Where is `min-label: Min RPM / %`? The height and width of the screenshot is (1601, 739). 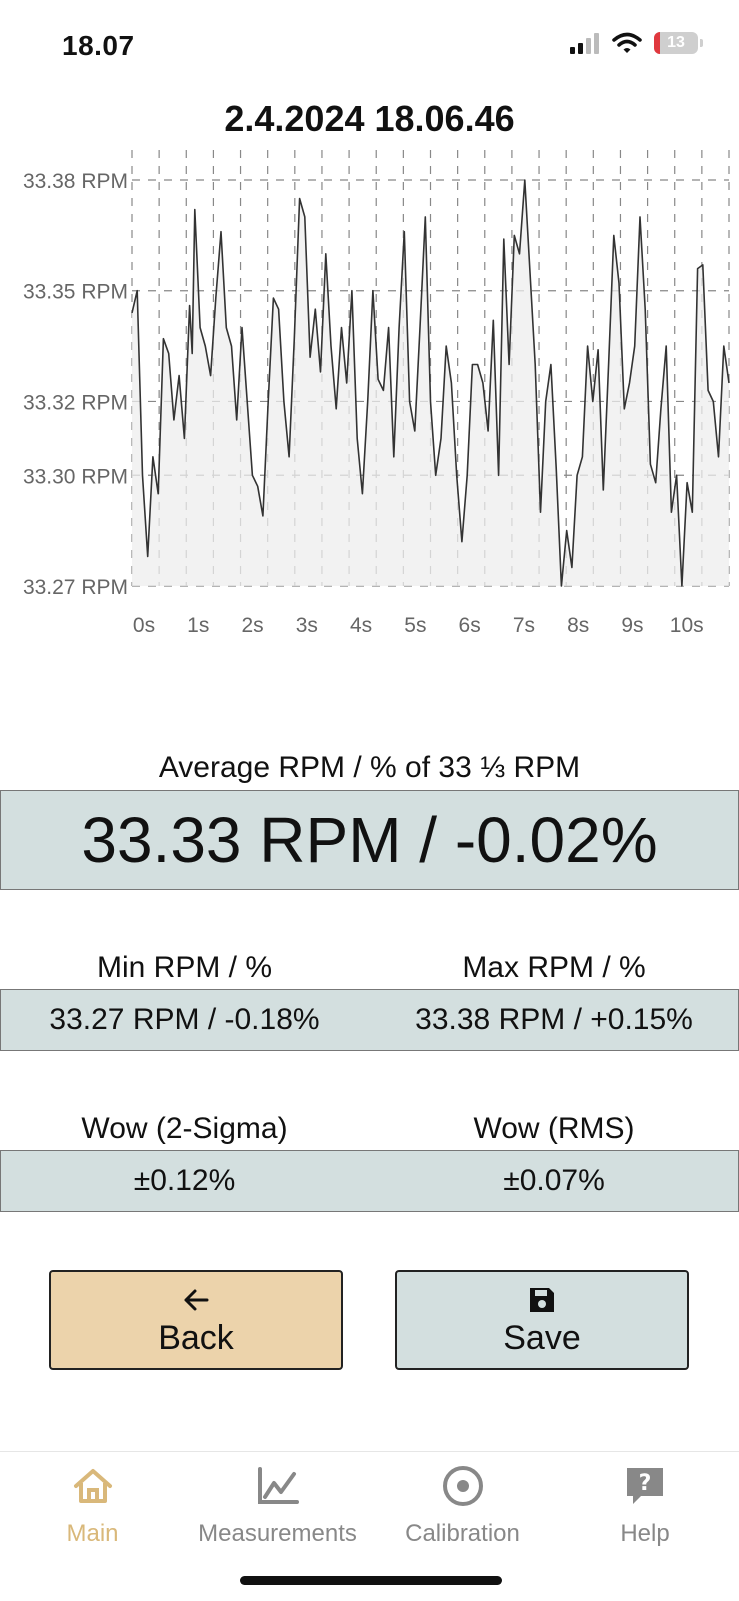 min-label: Min RPM / % is located at coordinates (184, 967).